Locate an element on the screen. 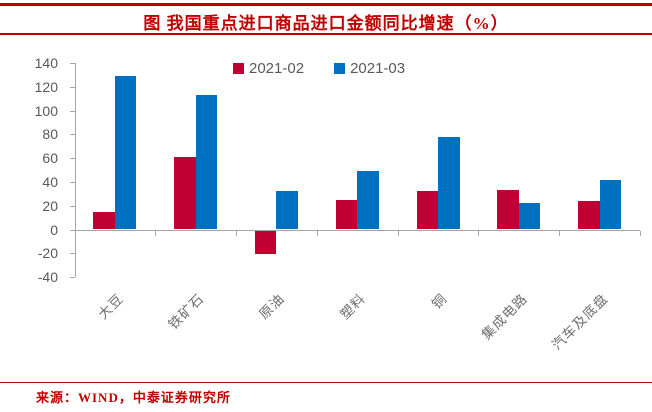 Image resolution: width=652 pixels, height=412 pixels. y-axis-tick-label: 60 is located at coordinates (50, 158).